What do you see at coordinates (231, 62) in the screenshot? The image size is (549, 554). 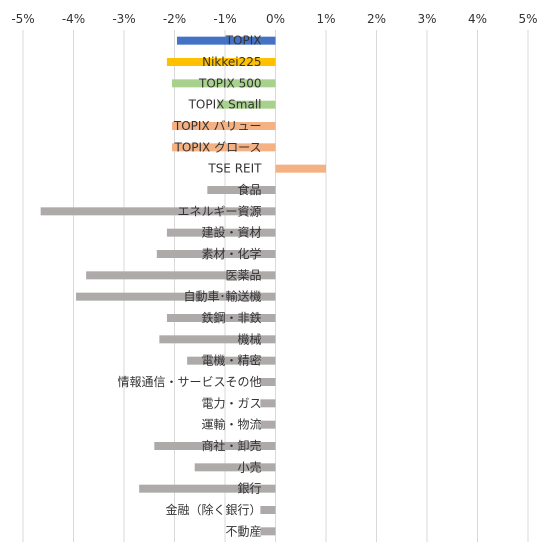 I see `category-label: Nikkei225` at bounding box center [231, 62].